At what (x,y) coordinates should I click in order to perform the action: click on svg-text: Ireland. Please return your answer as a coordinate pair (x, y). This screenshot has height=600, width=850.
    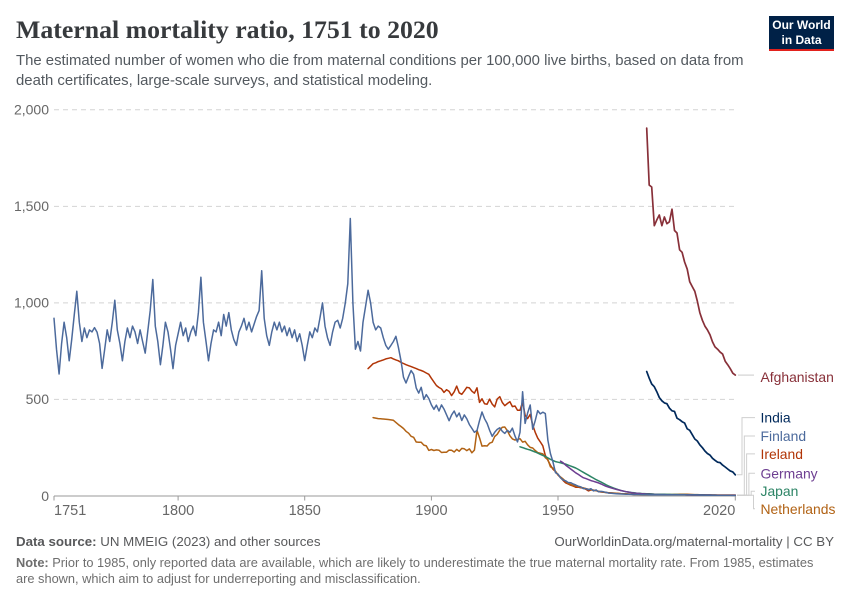
    Looking at the image, I should click on (782, 454).